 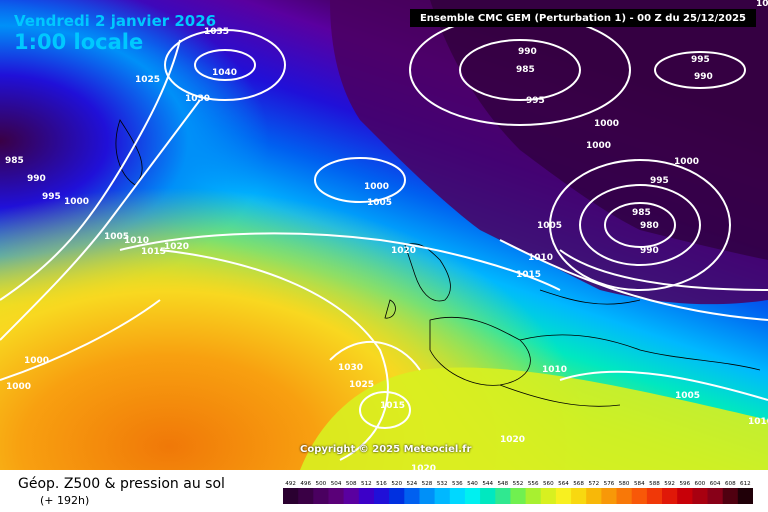 What do you see at coordinates (115, 21) in the screenshot?
I see `forecast-date: Vendredi 2 janvier 2026` at bounding box center [115, 21].